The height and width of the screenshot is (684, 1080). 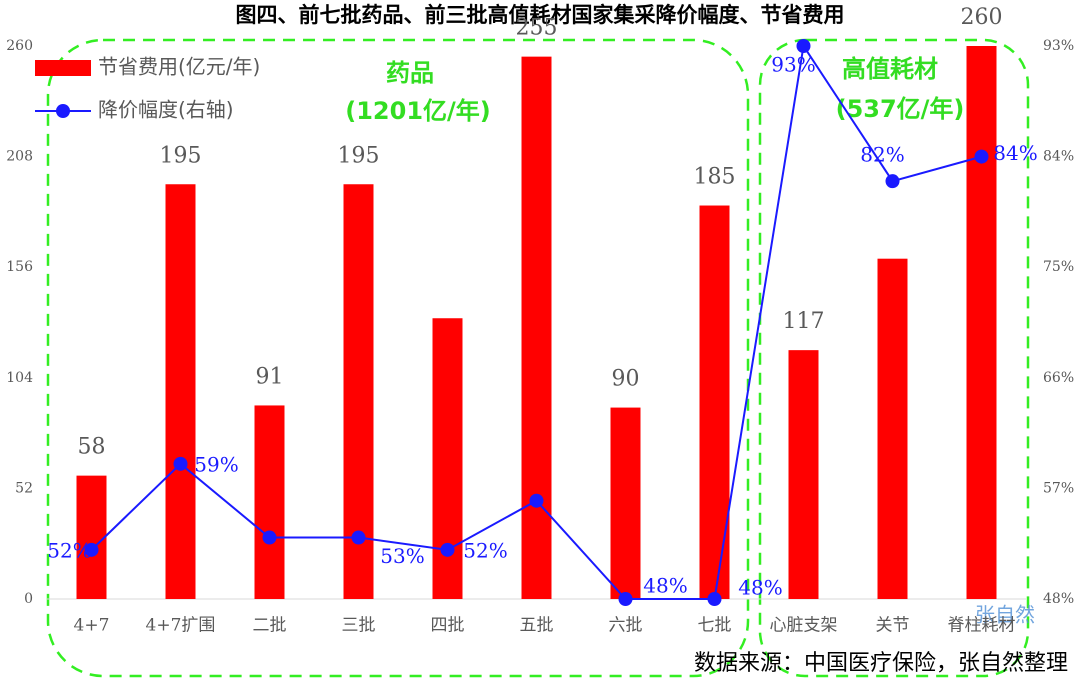 What do you see at coordinates (19, 46) in the screenshot?
I see `y-tick-label: 260` at bounding box center [19, 46].